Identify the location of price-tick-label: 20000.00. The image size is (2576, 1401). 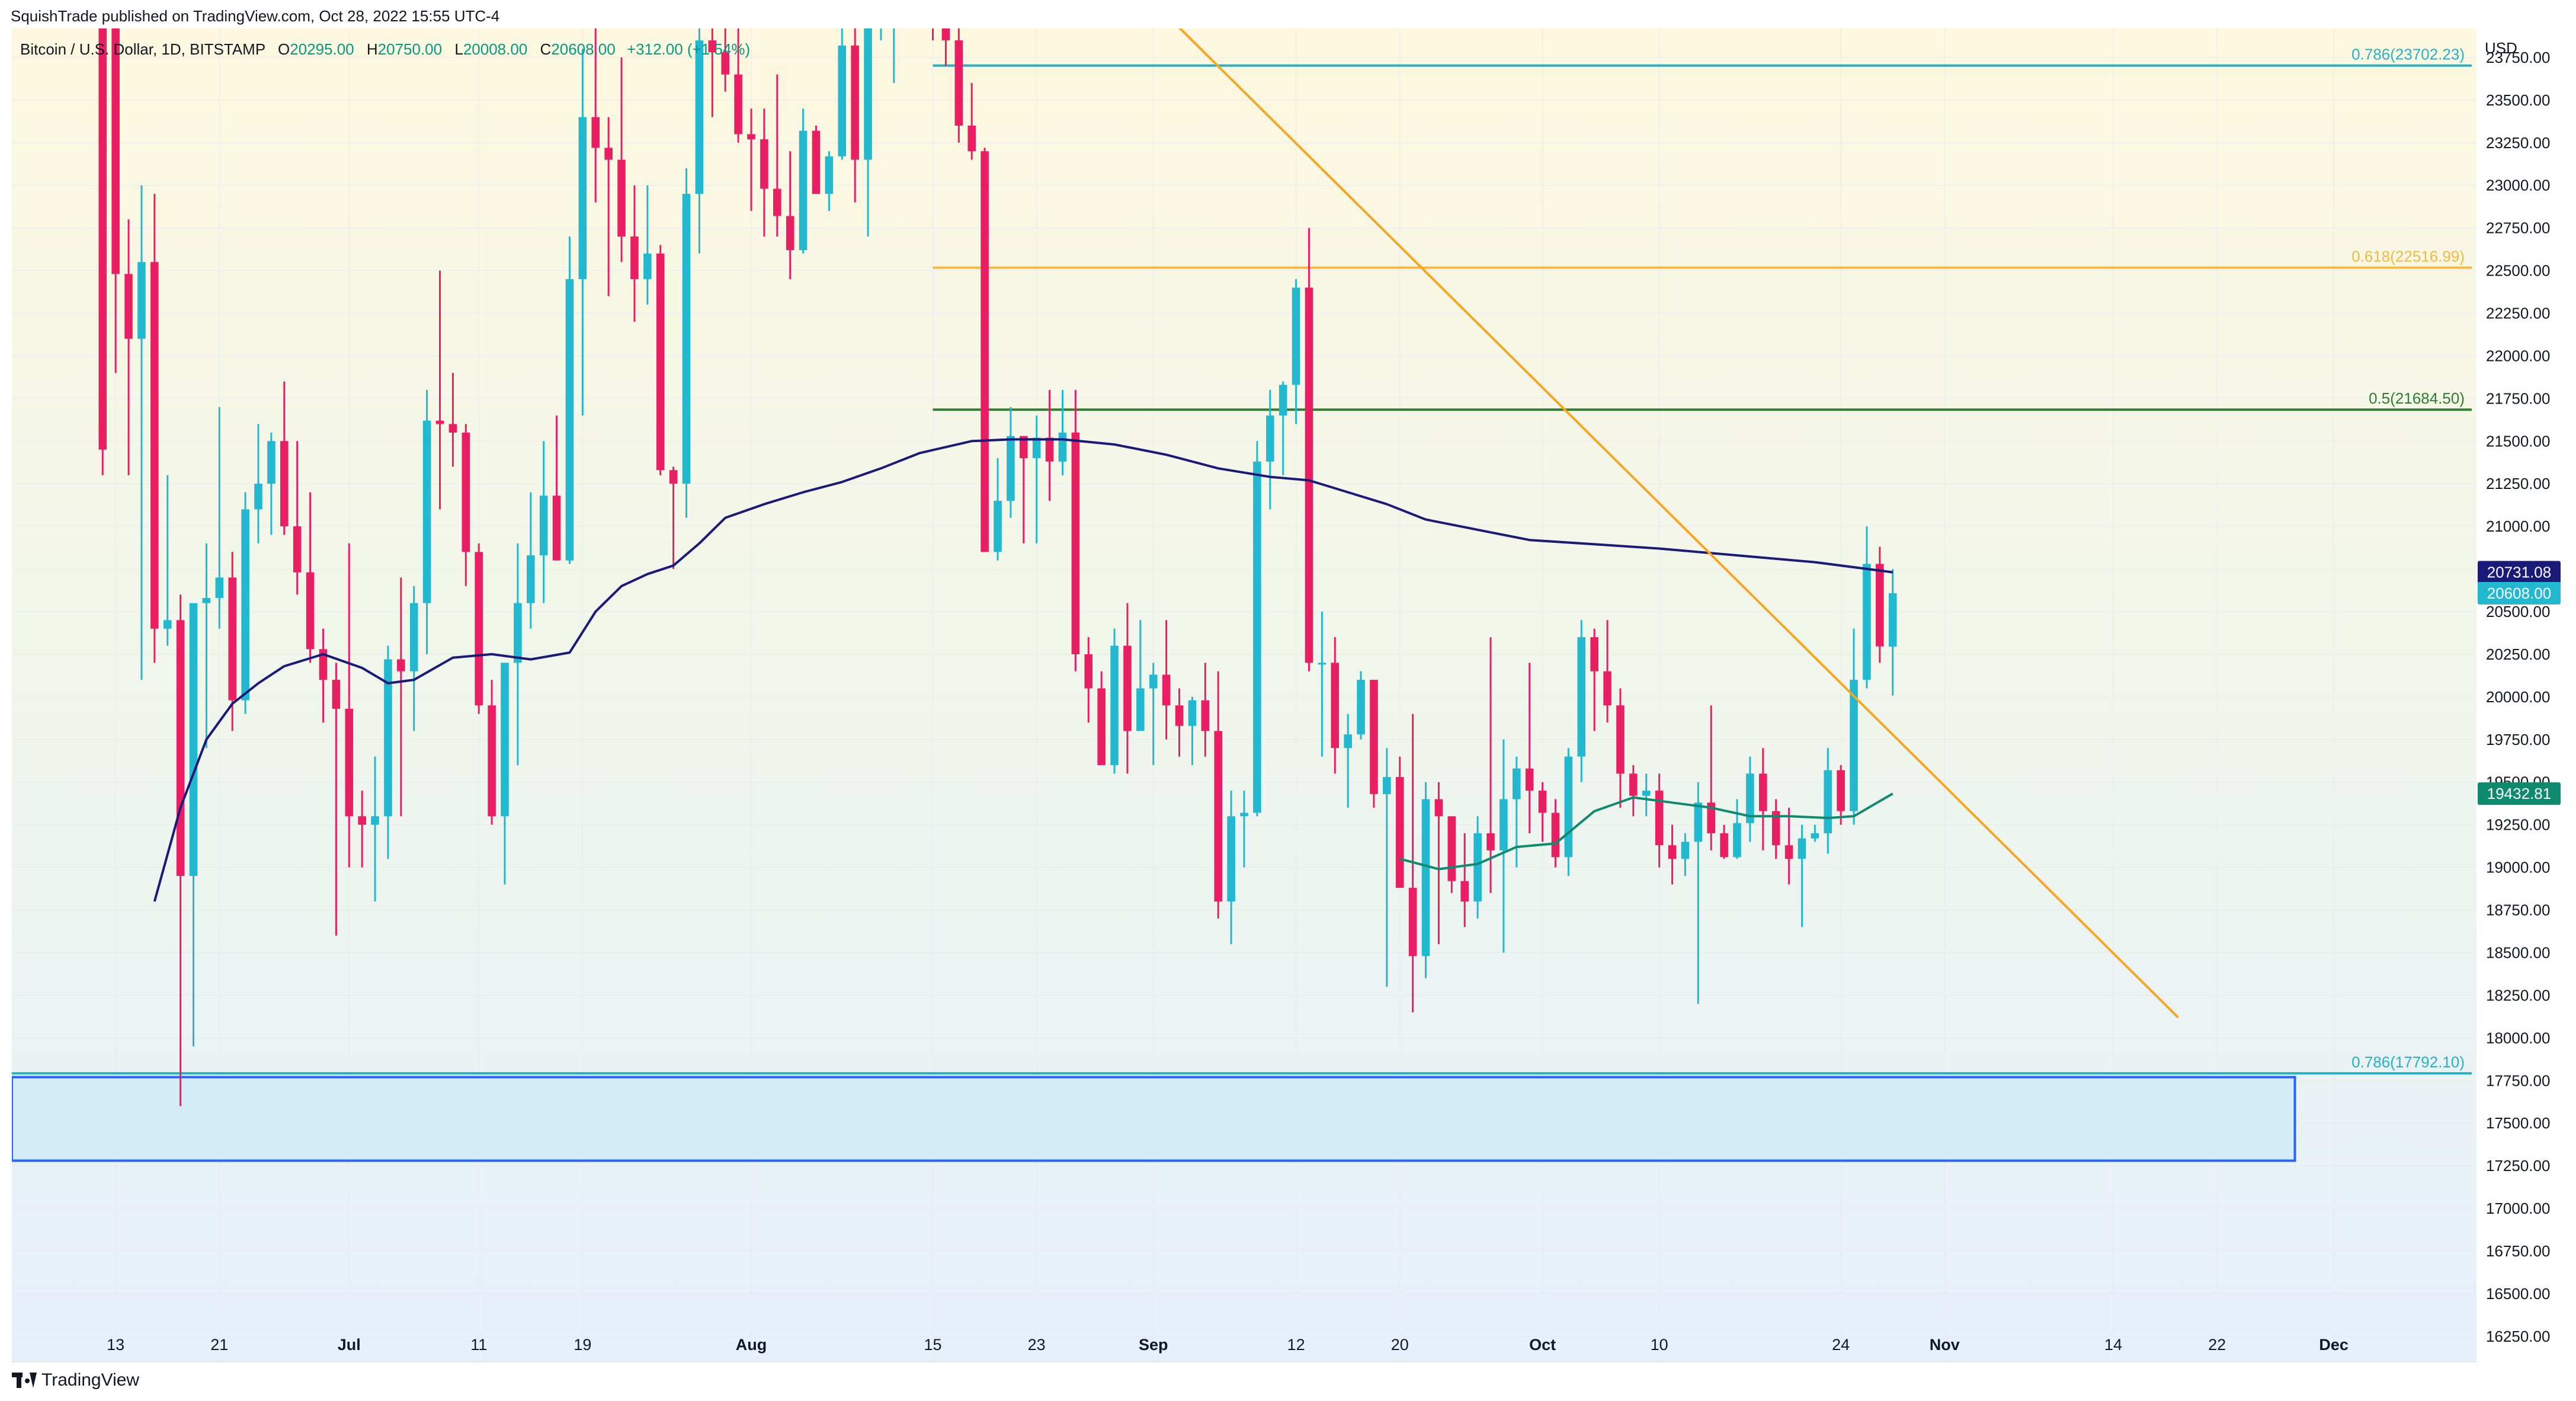
(2518, 697).